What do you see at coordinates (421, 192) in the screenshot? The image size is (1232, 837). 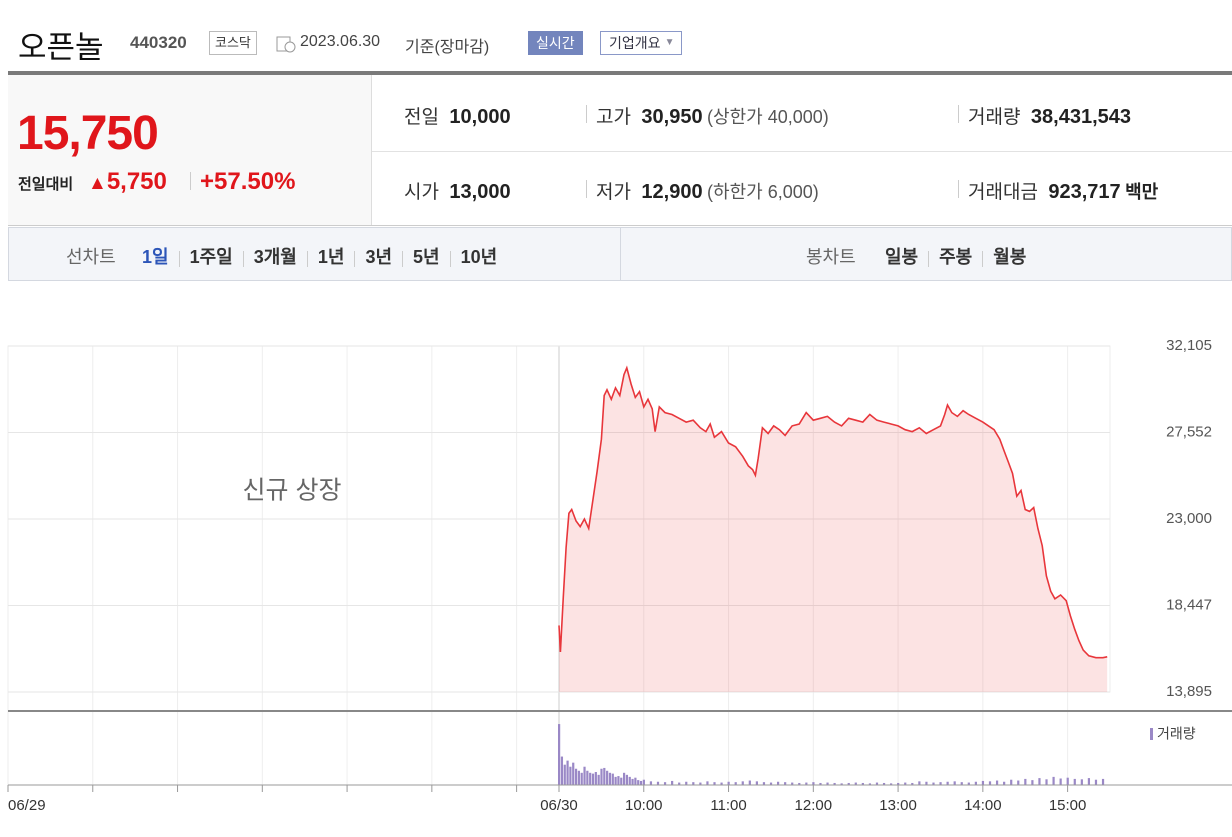 I see `label: 시가` at bounding box center [421, 192].